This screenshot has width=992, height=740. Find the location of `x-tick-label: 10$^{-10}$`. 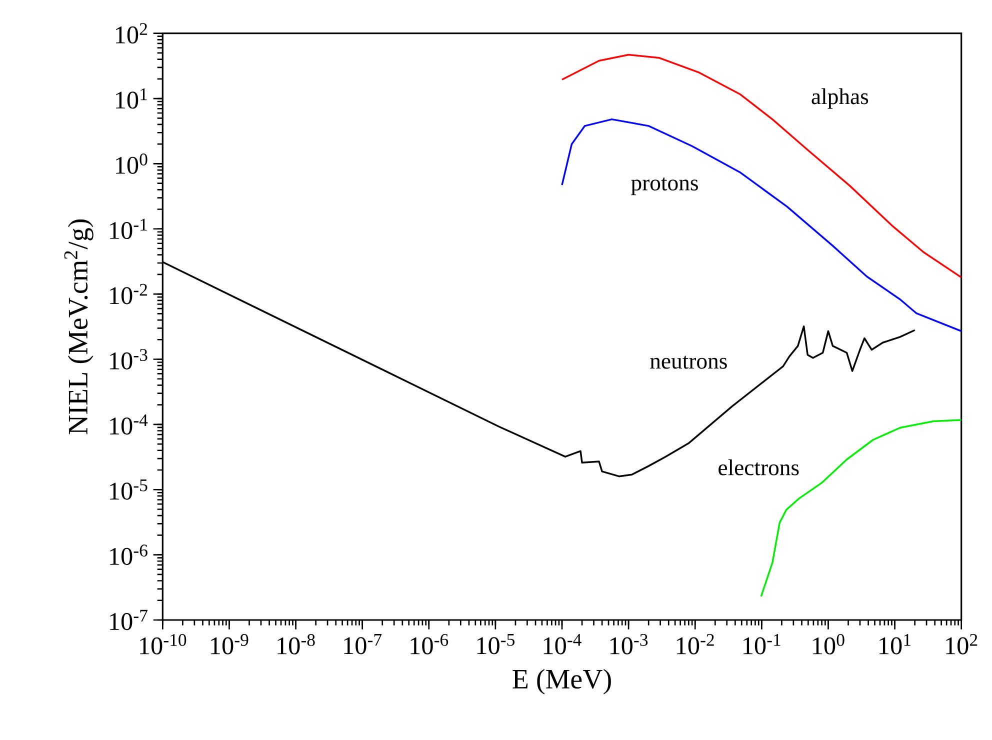

x-tick-label: 10$^{-10}$ is located at coordinates (163, 644).